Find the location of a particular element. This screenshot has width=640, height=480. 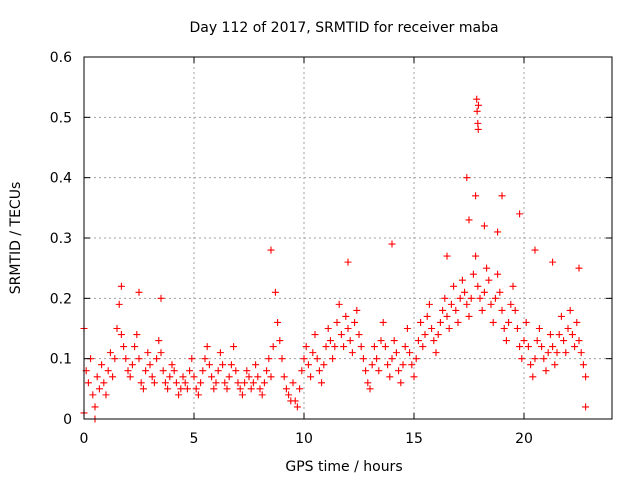

y-tick-label: 0.5 is located at coordinates (61, 118).